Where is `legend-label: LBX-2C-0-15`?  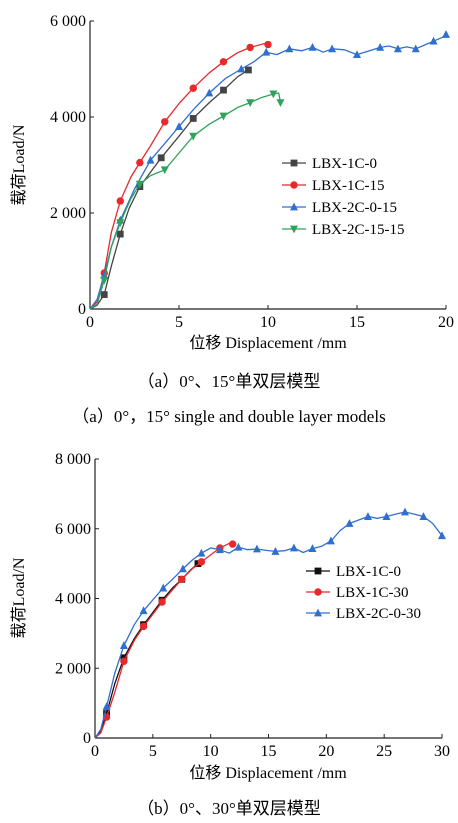 legend-label: LBX-2C-0-15 is located at coordinates (354, 208).